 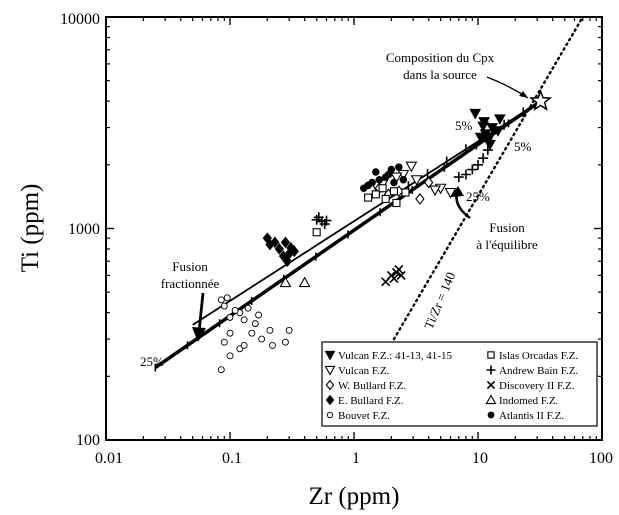 I want to click on cpx-annotation-line2: dans la source, so click(x=440, y=74).